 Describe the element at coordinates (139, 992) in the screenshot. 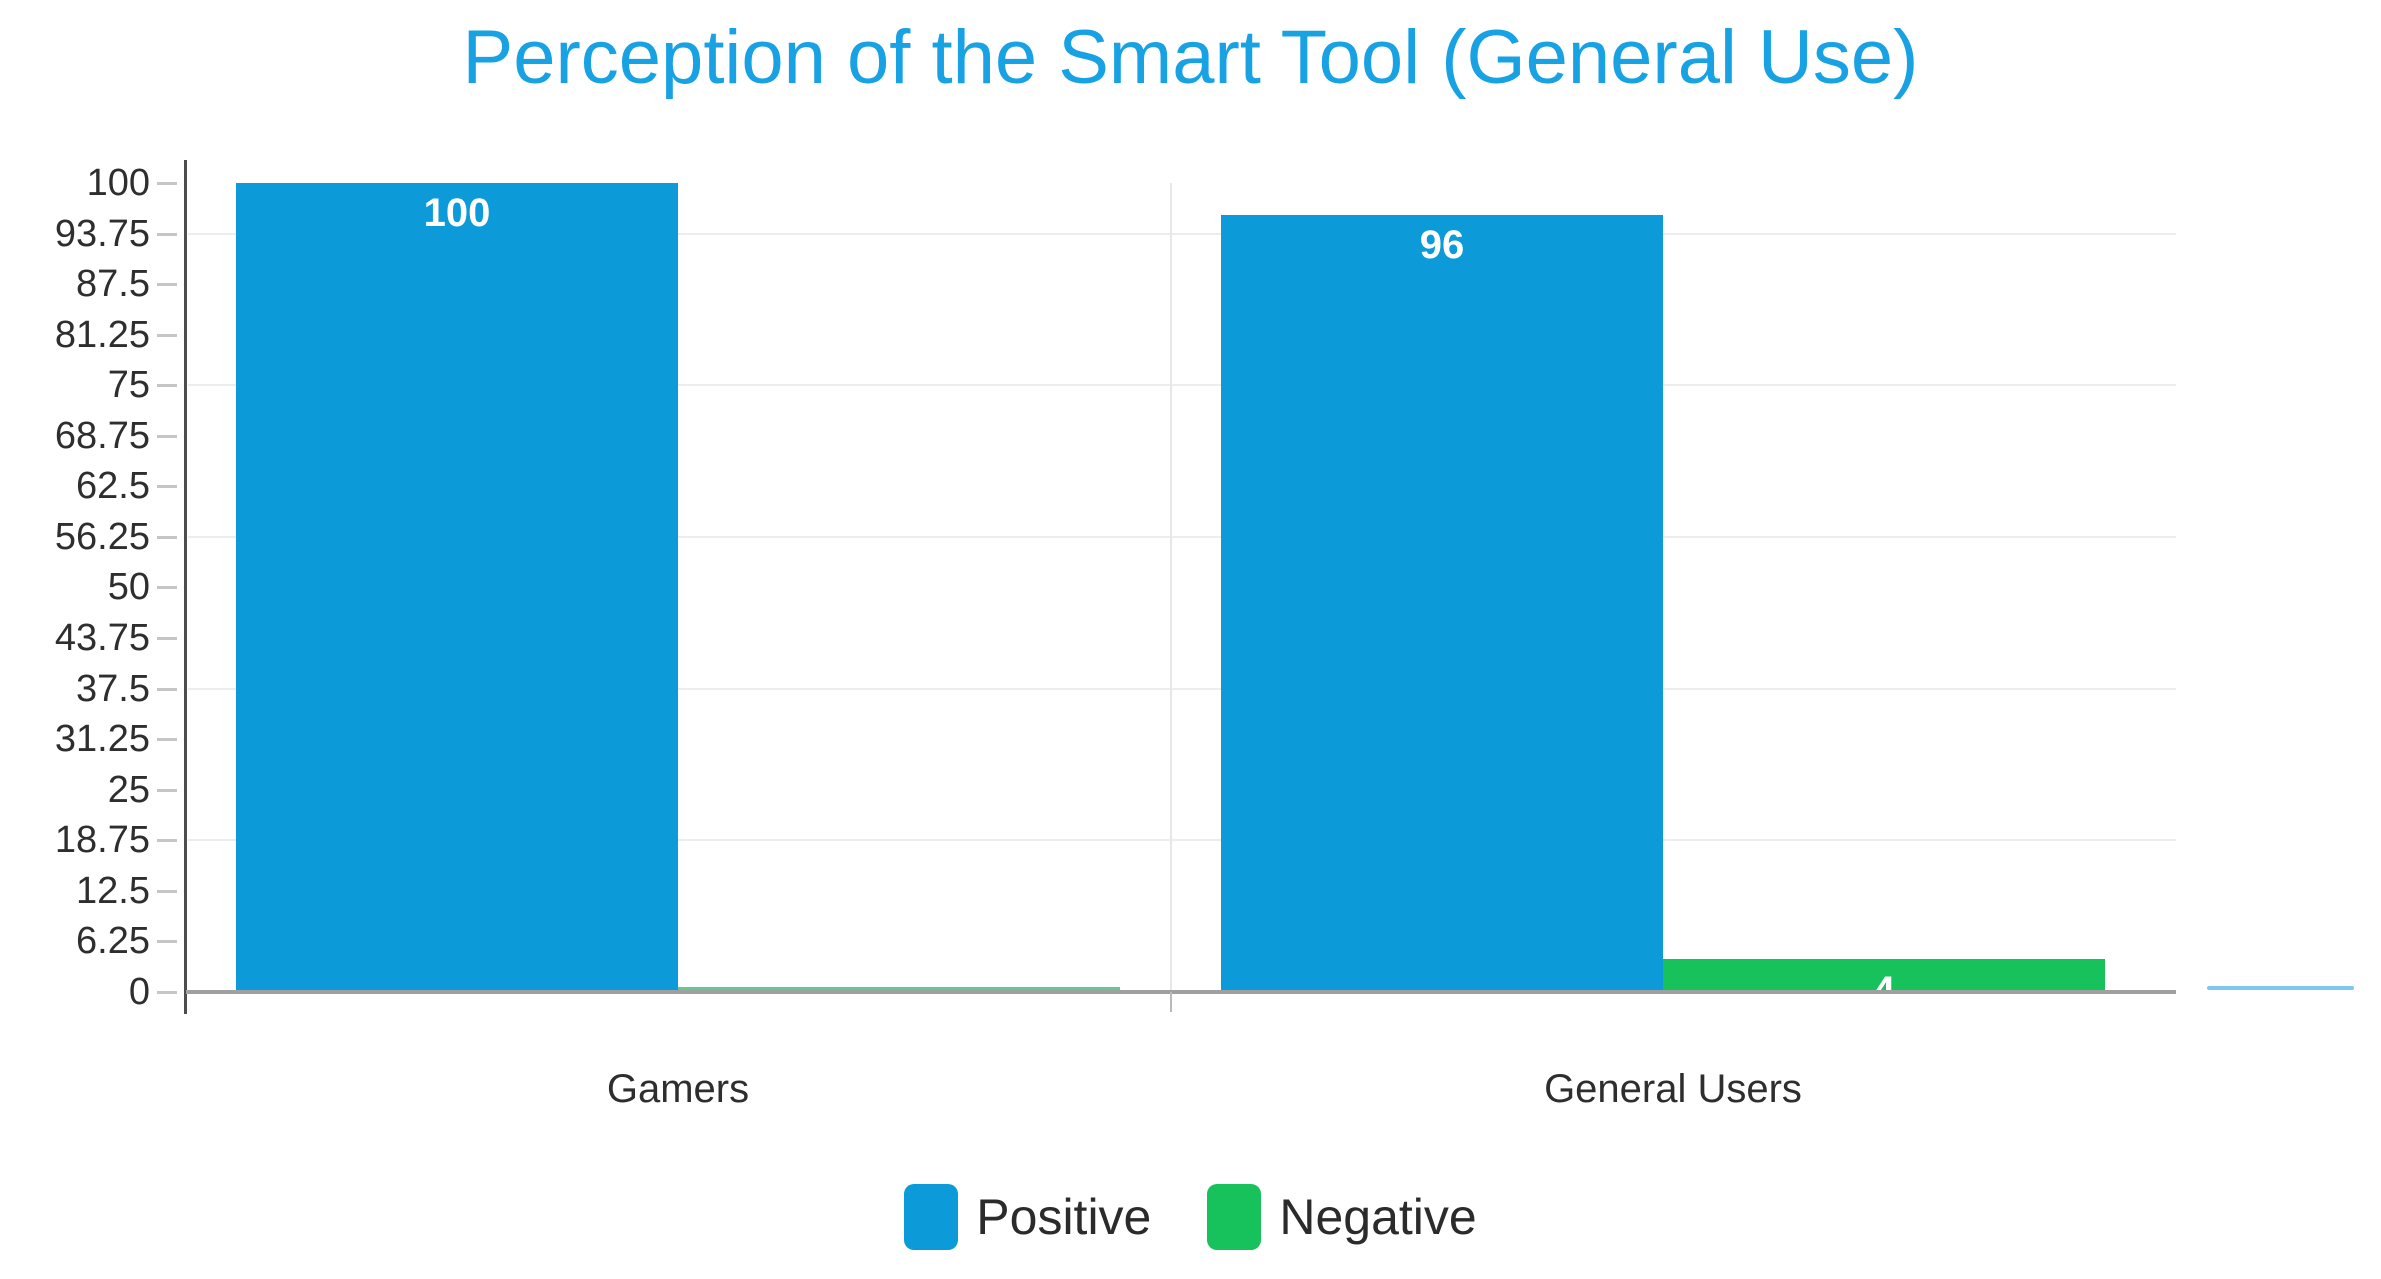

I see `y-tick-label: 0` at that location.